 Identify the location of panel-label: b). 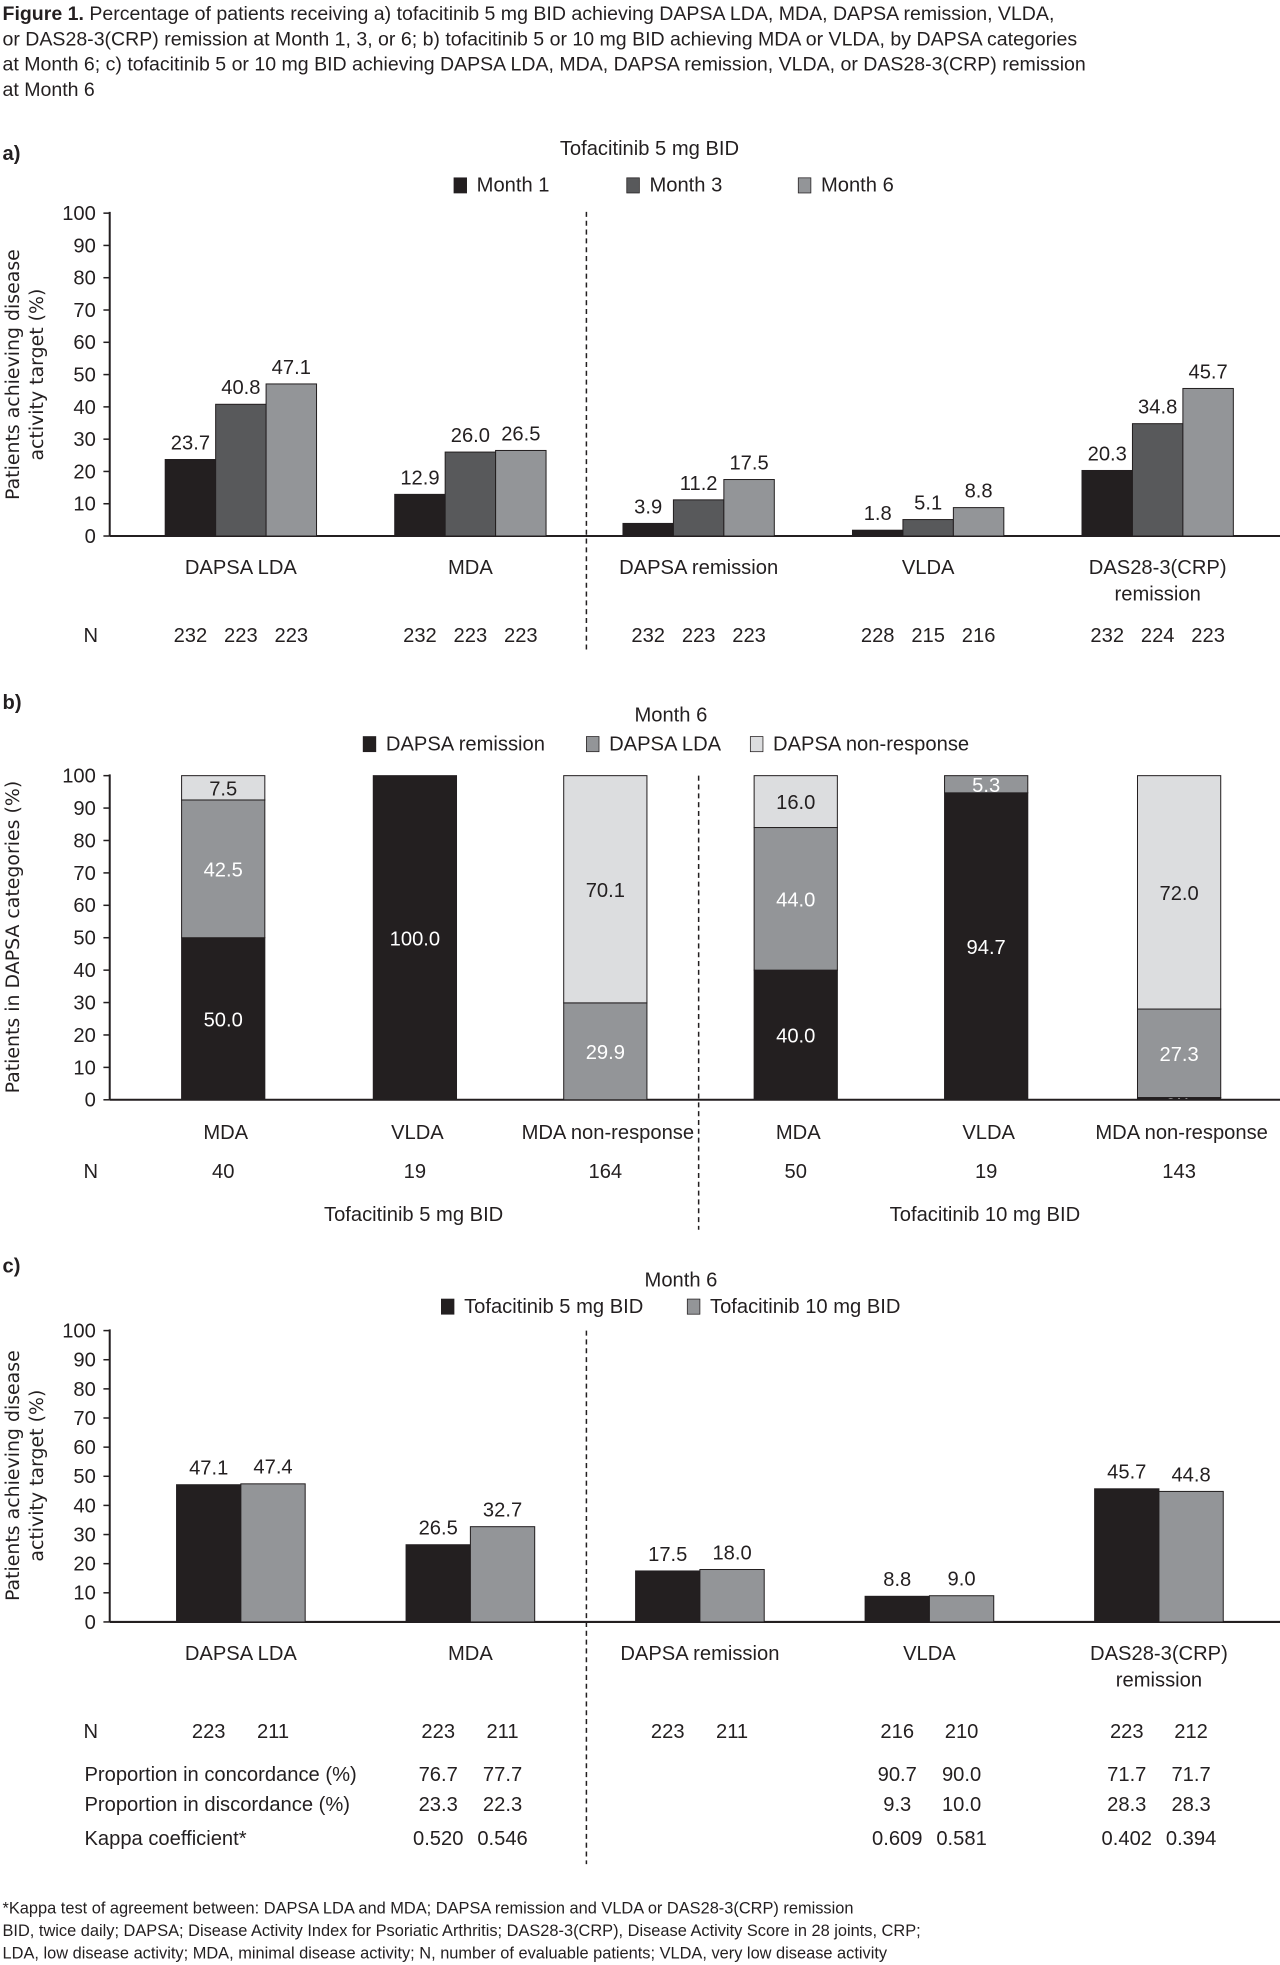
(12, 703).